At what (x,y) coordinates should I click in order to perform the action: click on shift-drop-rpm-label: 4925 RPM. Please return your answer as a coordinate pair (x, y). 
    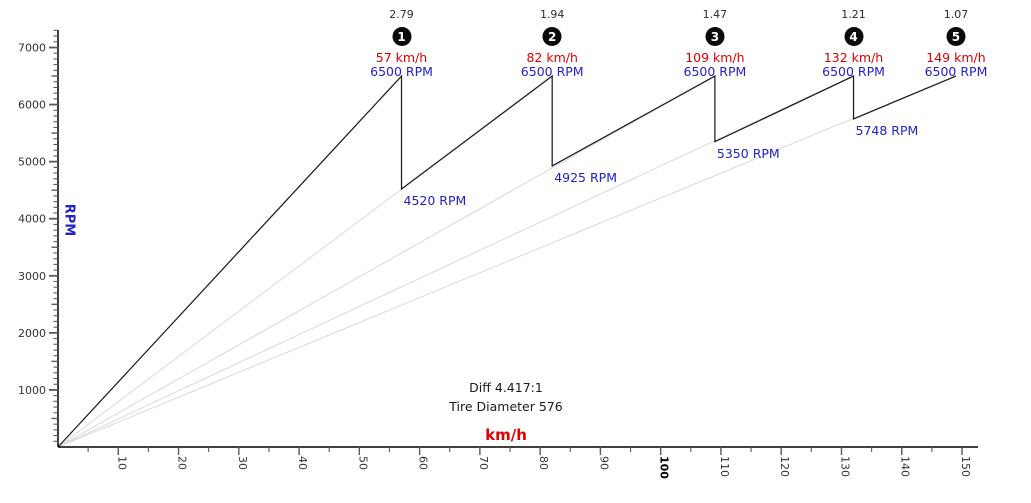
    Looking at the image, I should click on (585, 177).